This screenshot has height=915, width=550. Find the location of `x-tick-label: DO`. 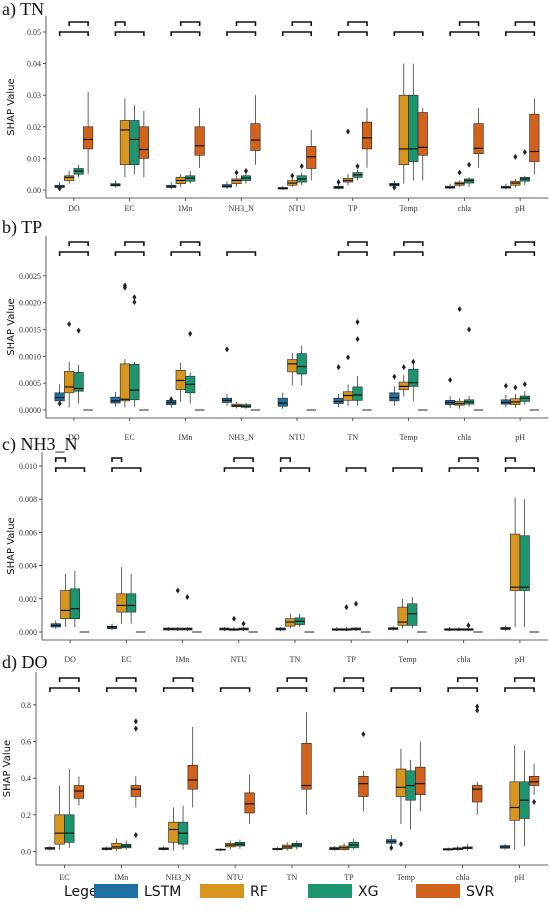

x-tick-label: DO is located at coordinates (74, 437).